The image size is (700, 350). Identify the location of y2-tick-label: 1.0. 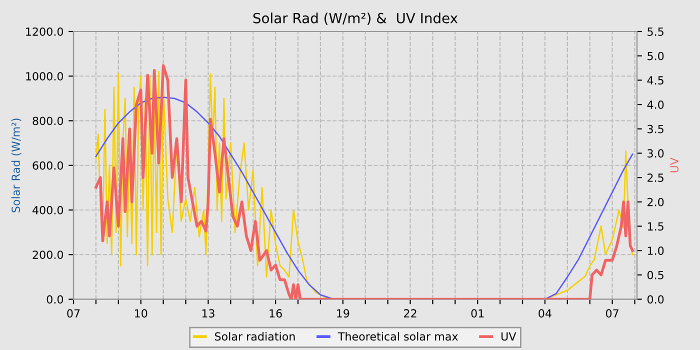
(656, 250).